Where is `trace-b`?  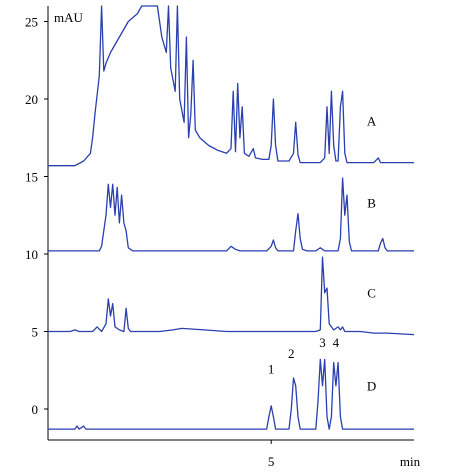
trace-b is located at coordinates (231, 214).